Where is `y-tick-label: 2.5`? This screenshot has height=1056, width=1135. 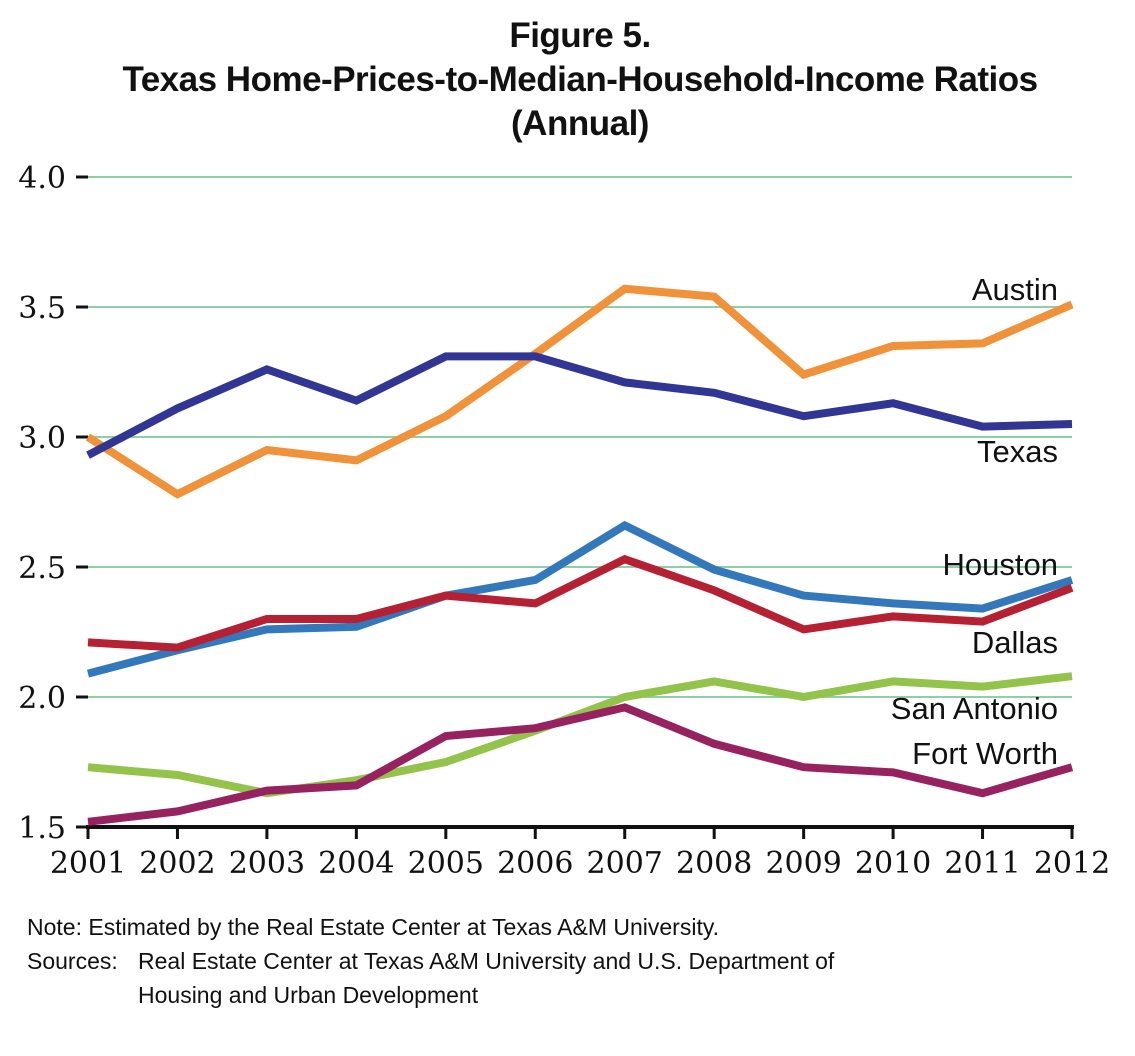 y-tick-label: 2.5 is located at coordinates (42, 568).